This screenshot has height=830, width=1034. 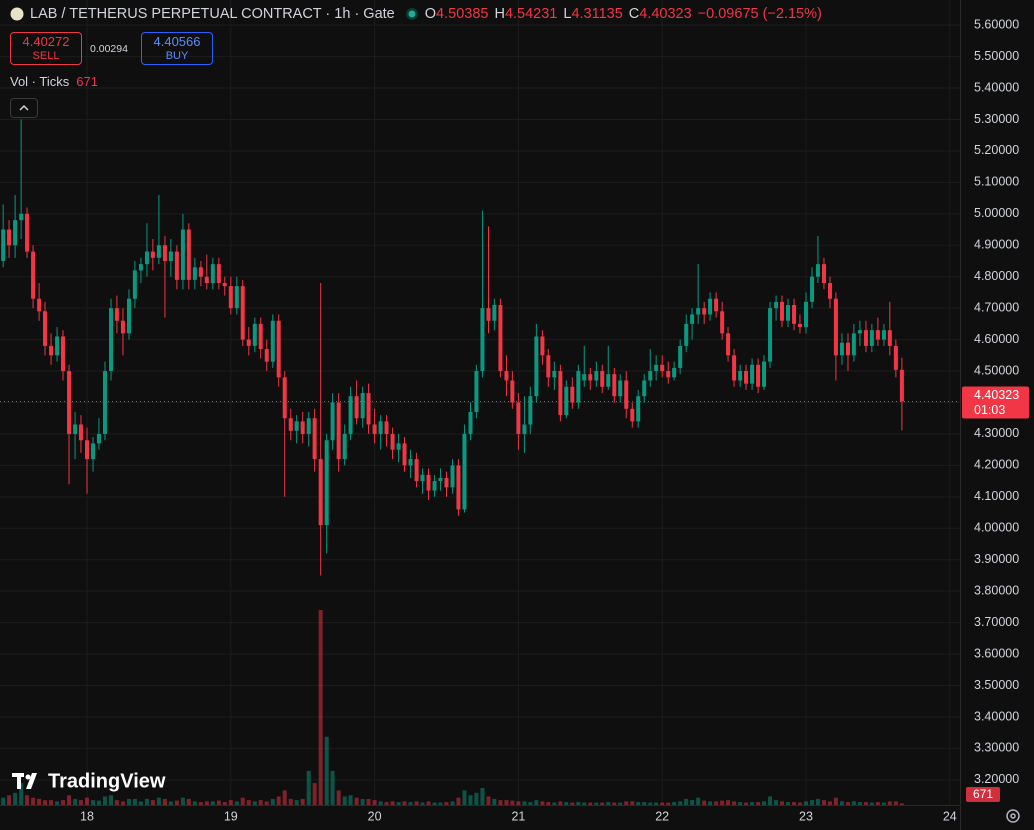 What do you see at coordinates (46, 55) in the screenshot?
I see `sell-label: SELL` at bounding box center [46, 55].